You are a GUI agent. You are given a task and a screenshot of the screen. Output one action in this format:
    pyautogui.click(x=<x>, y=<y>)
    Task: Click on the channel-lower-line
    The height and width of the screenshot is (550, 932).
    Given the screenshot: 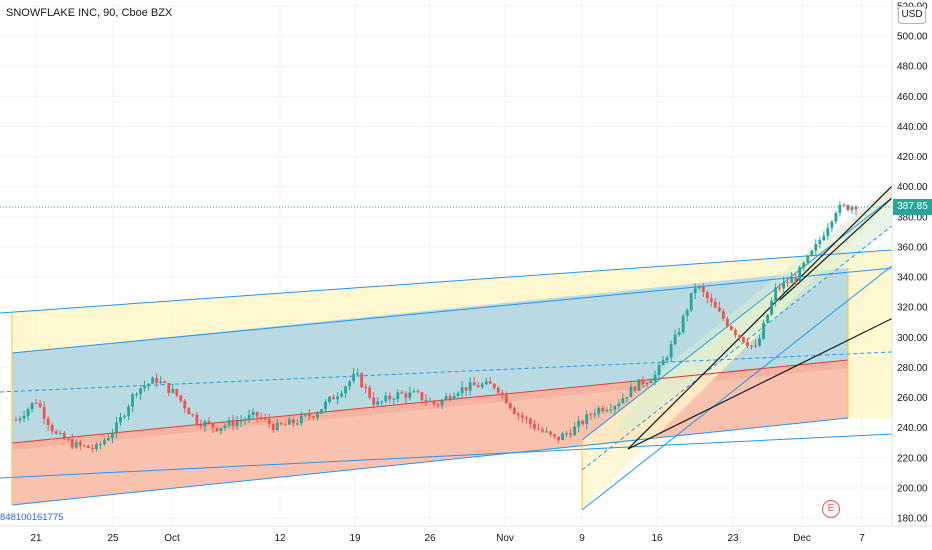 What is the action you would take?
    pyautogui.click(x=430, y=461)
    